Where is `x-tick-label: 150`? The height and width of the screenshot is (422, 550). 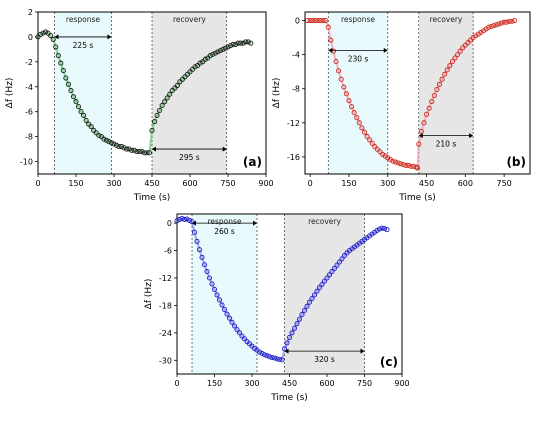
x-tick-label: 150 is located at coordinates (75, 183).